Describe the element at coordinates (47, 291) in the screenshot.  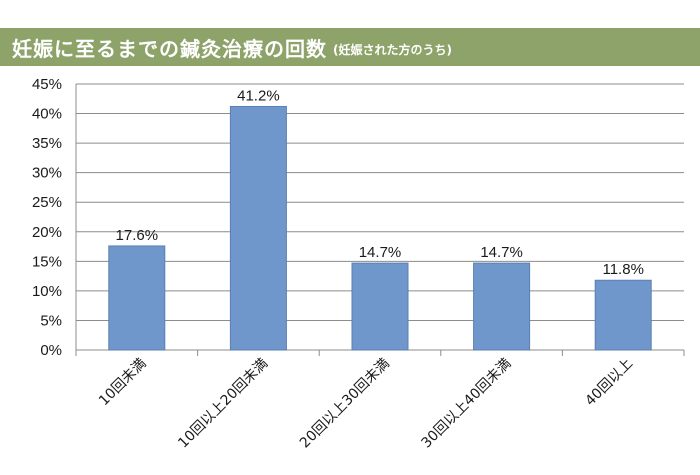
I see `y-tick-label: 10%` at that location.